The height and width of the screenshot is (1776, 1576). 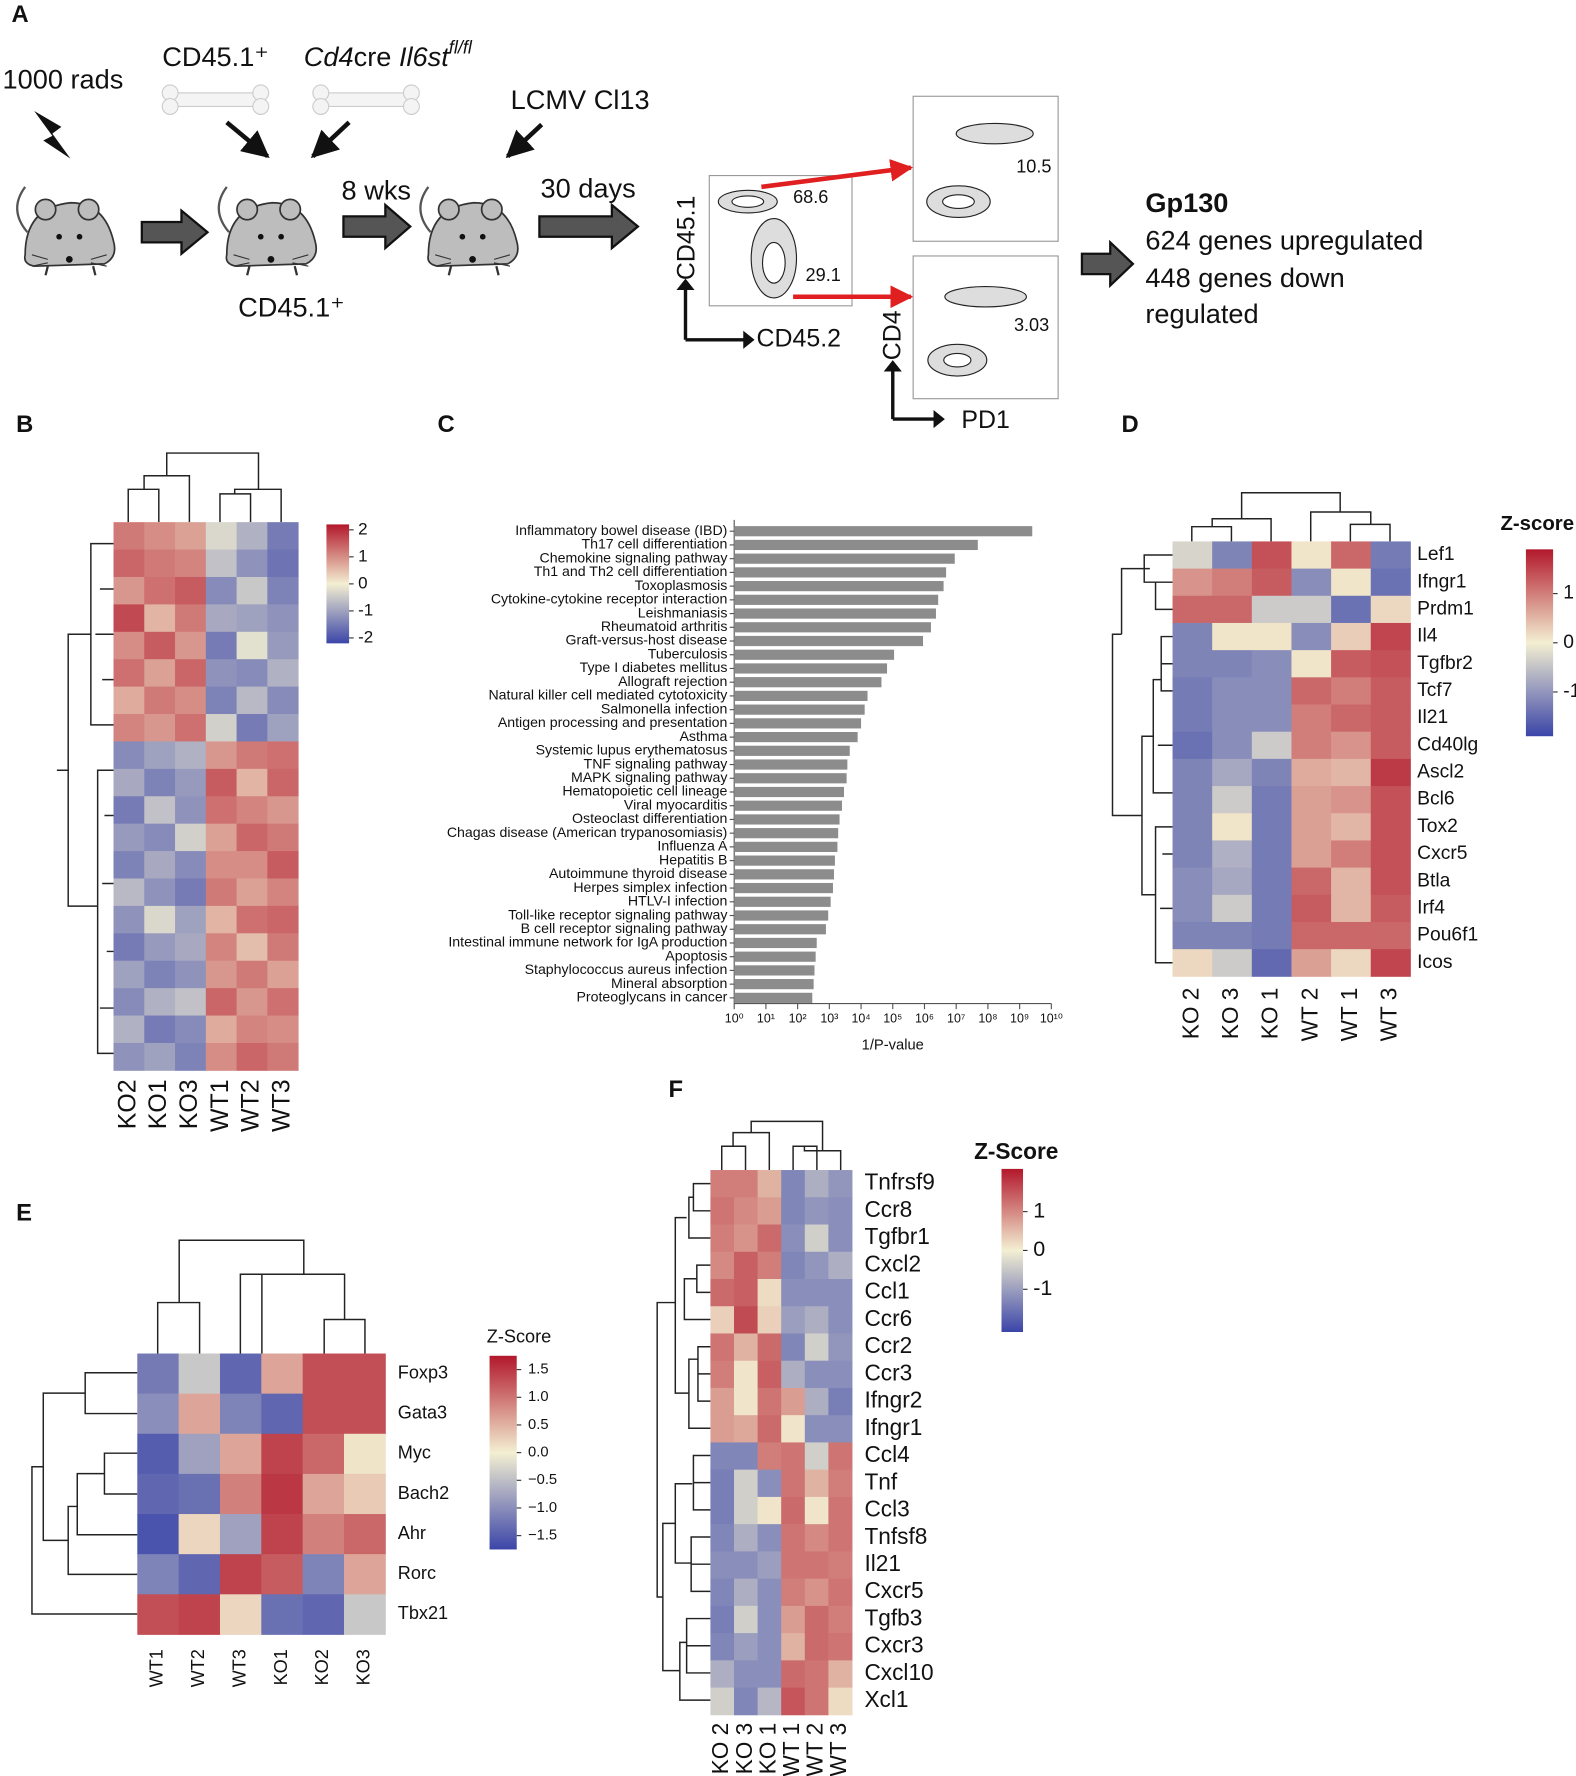 What do you see at coordinates (1447, 744) in the screenshot?
I see `row-label: Cd40lg` at bounding box center [1447, 744].